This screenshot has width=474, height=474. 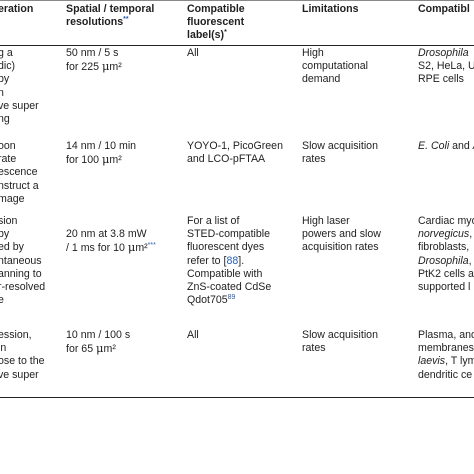 What do you see at coordinates (101, 146) in the screenshot?
I see `cell-line: 14 nm / 10 min` at bounding box center [101, 146].